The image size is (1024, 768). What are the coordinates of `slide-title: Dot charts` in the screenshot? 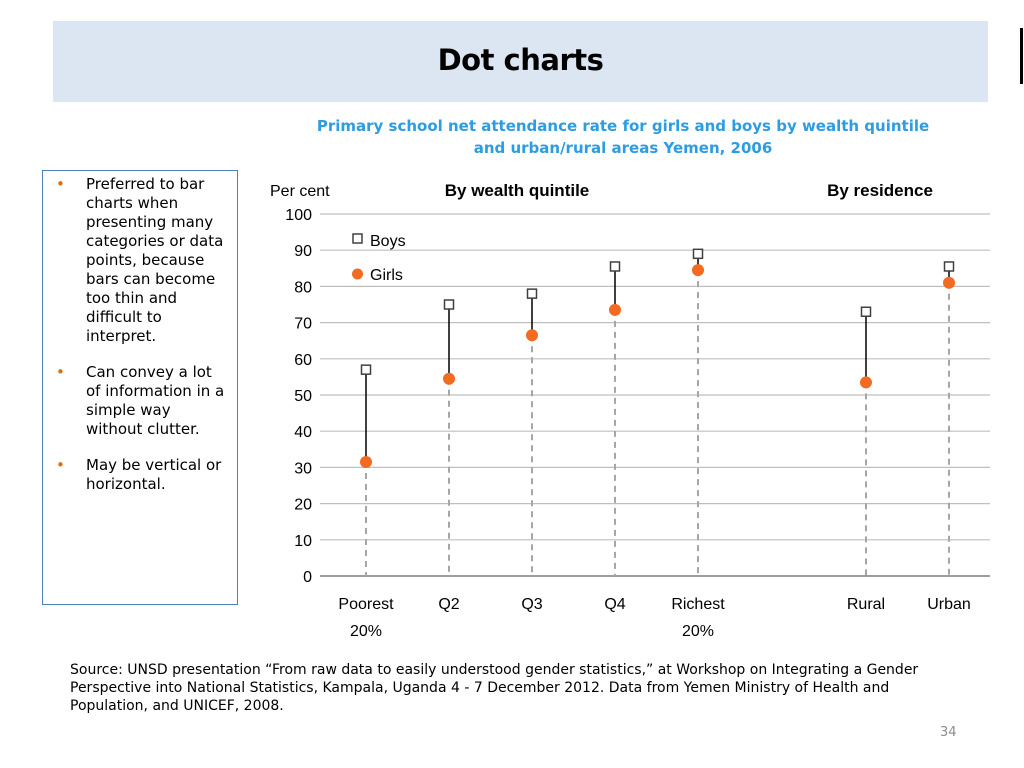 It's located at (520, 60).